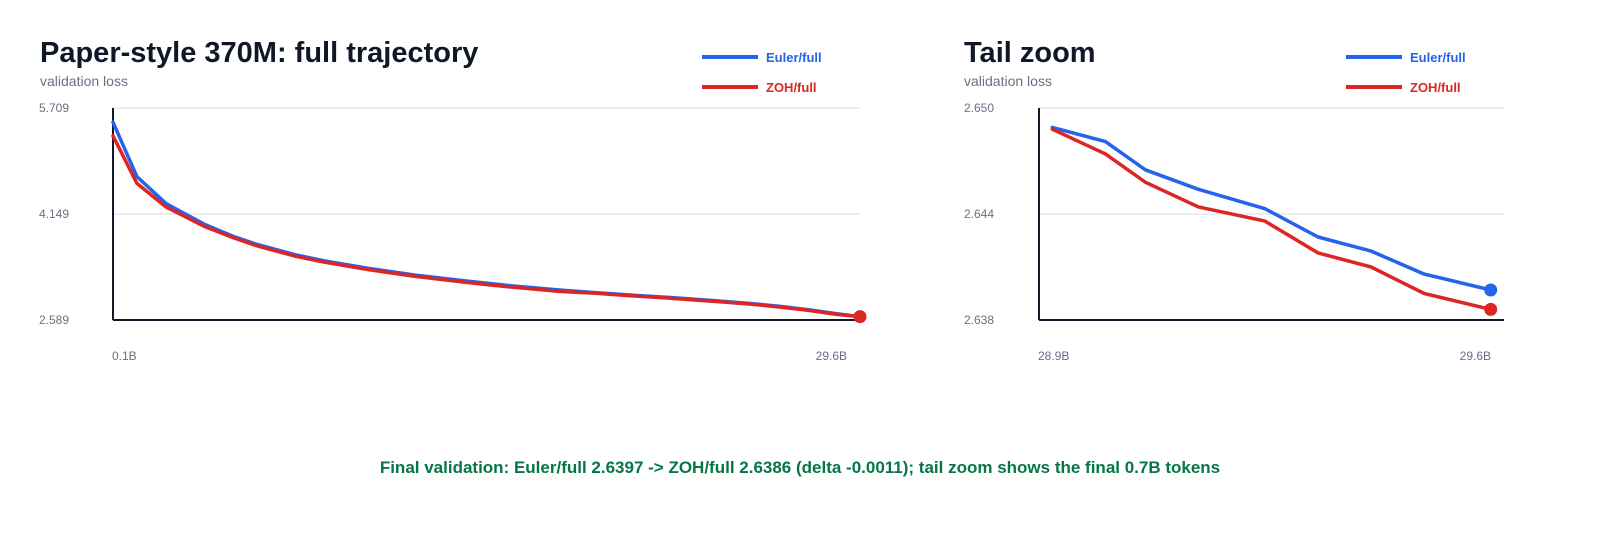 The height and width of the screenshot is (540, 1600). Describe the element at coordinates (1271, 208) in the screenshot. I see `series-line-euler-full` at that location.